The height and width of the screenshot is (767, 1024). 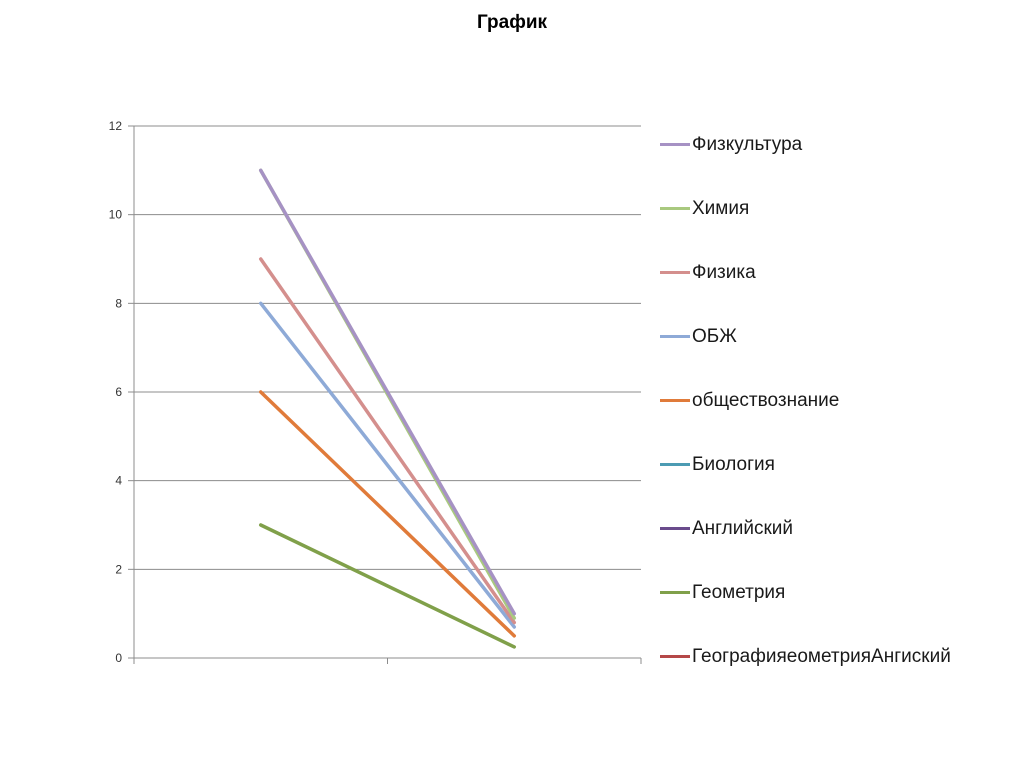 What do you see at coordinates (810, 464) in the screenshot?
I see `legend-item: Биология` at bounding box center [810, 464].